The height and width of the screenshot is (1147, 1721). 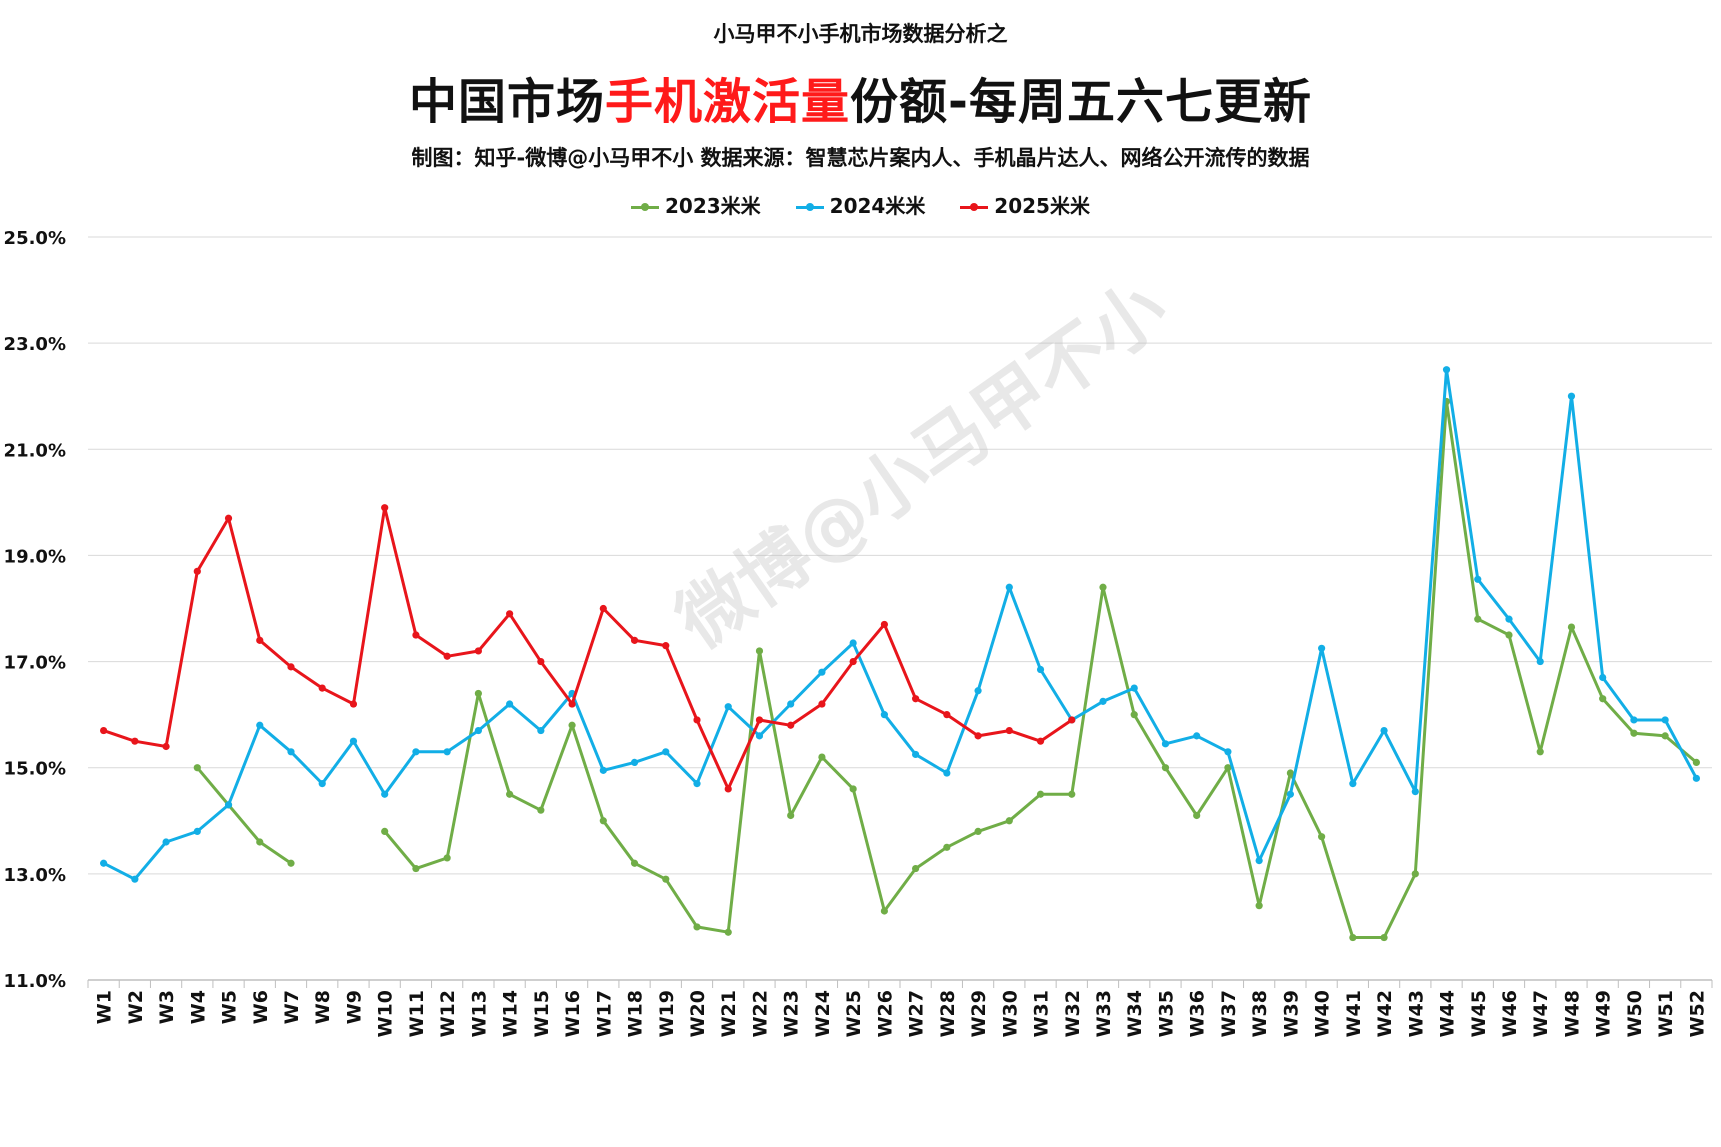 What do you see at coordinates (1229, 1013) in the screenshot?
I see `x-tick-label: W37` at bounding box center [1229, 1013].